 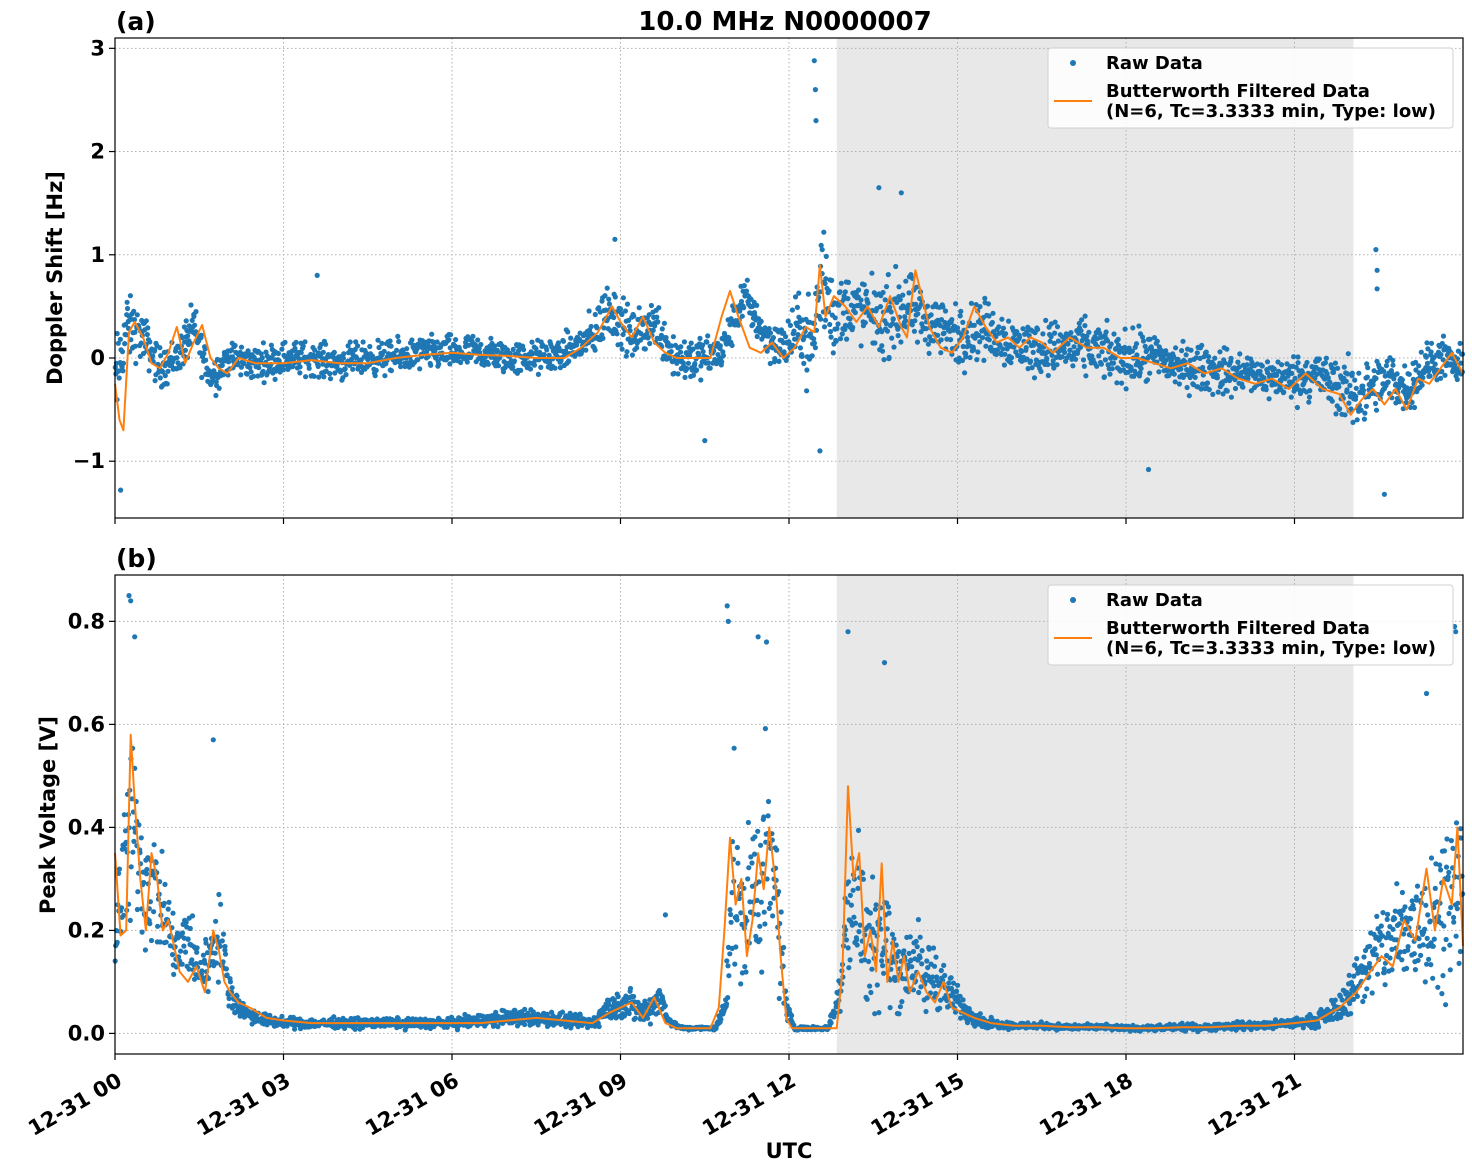 What do you see at coordinates (1073, 63) in the screenshot?
I see `panel-a-legend-raw-marker` at bounding box center [1073, 63].